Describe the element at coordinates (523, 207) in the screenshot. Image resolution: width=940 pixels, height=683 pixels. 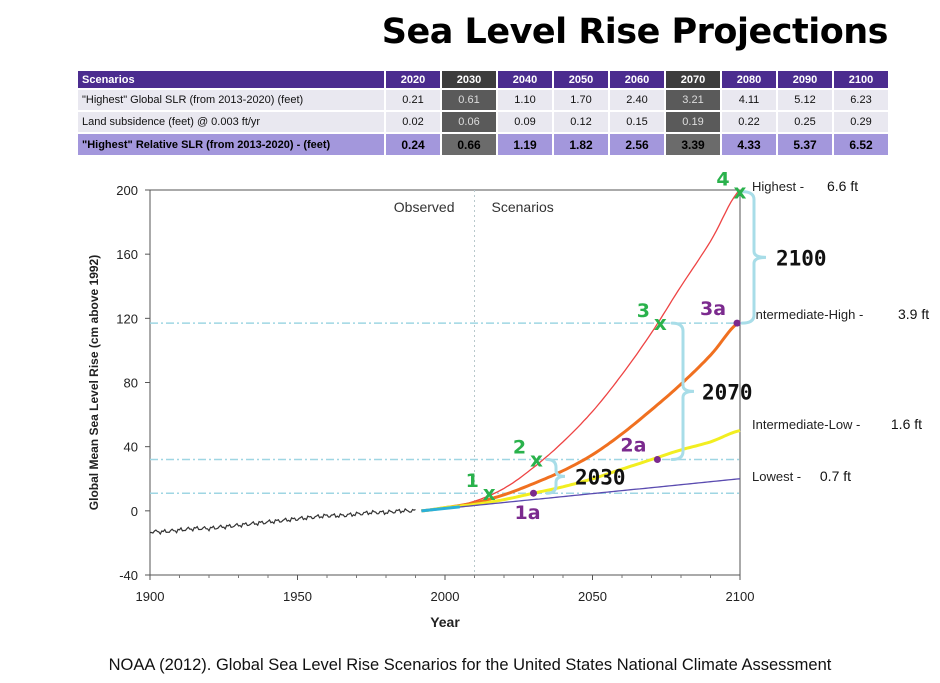
I see `scenarios-label: Scenarios` at that location.